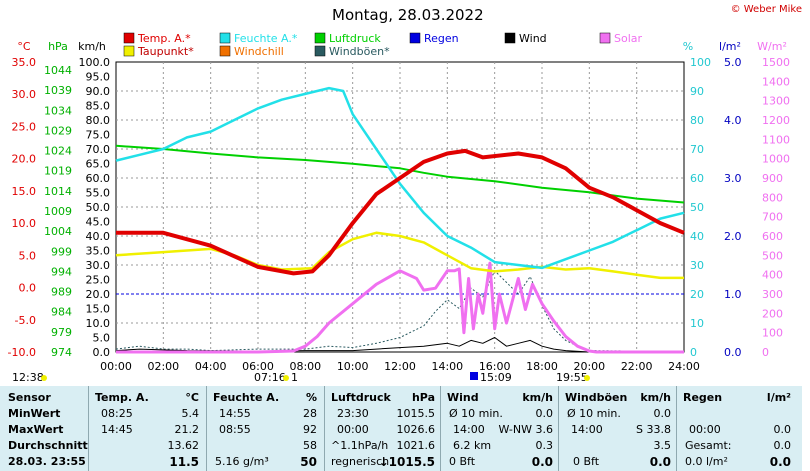 The width and height of the screenshot is (810, 471). What do you see at coordinates (310, 445) in the screenshot?
I see `hum-avg: 58` at bounding box center [310, 445].